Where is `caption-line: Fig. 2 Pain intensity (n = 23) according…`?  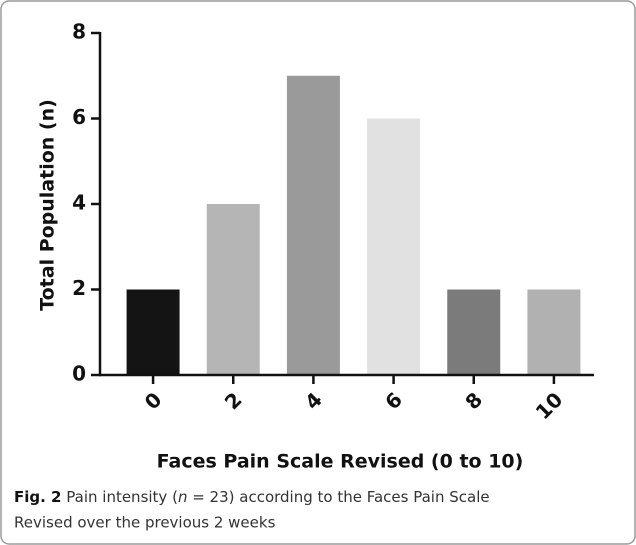
caption-line: Fig. 2 Pain intensity (n = 23) according… is located at coordinates (252, 497).